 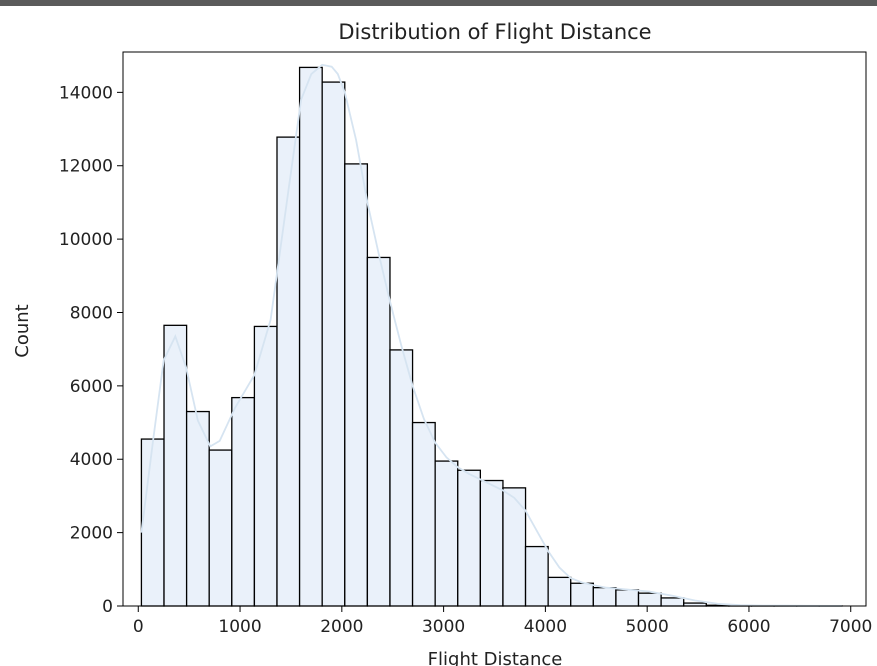 I want to click on y-tick-label: 6000, so click(x=91, y=387).